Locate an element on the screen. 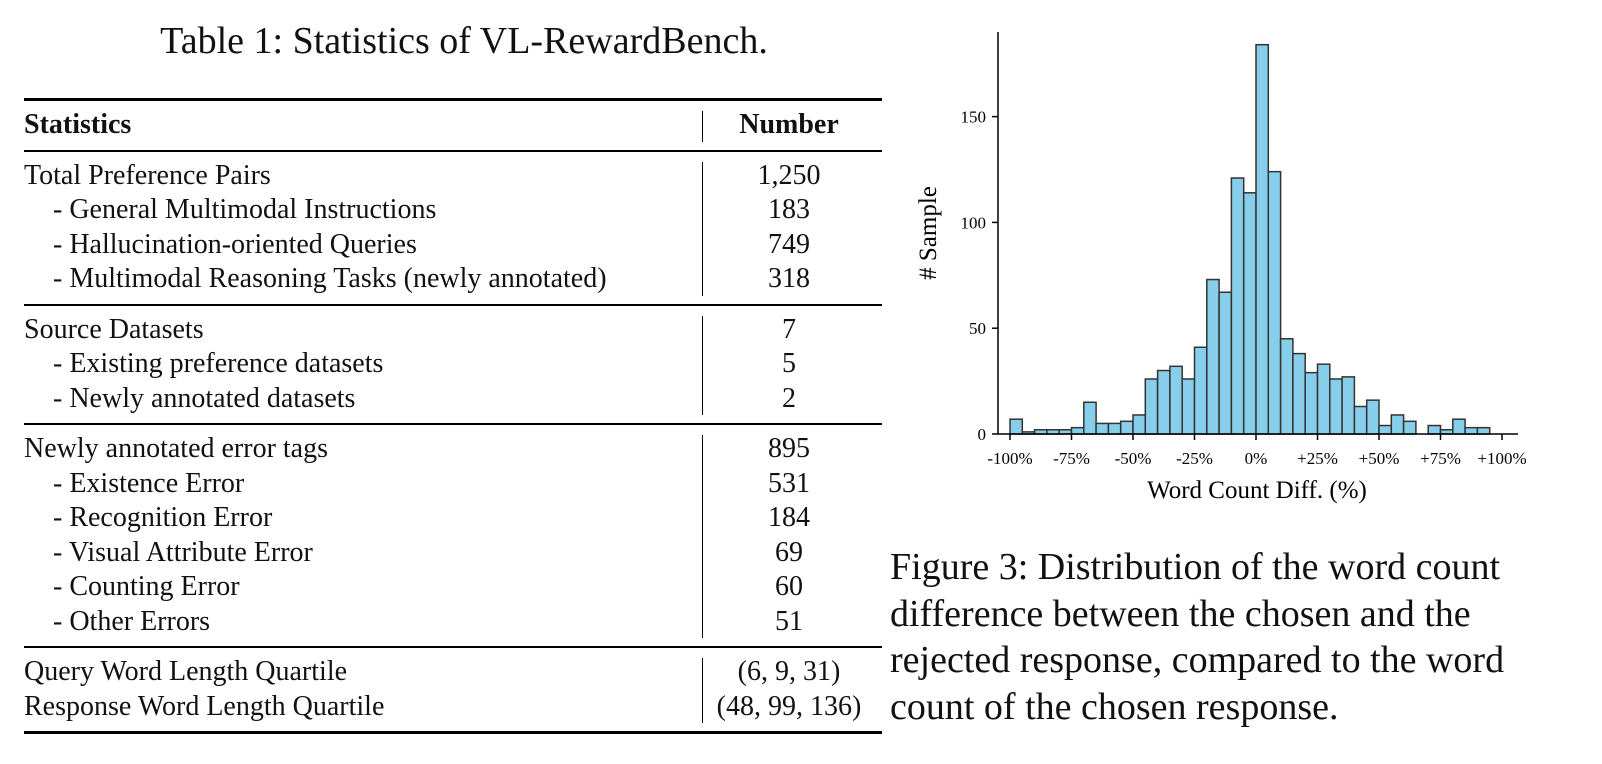 This screenshot has height=764, width=1602. x-tick-label: +100% is located at coordinates (1501, 458).